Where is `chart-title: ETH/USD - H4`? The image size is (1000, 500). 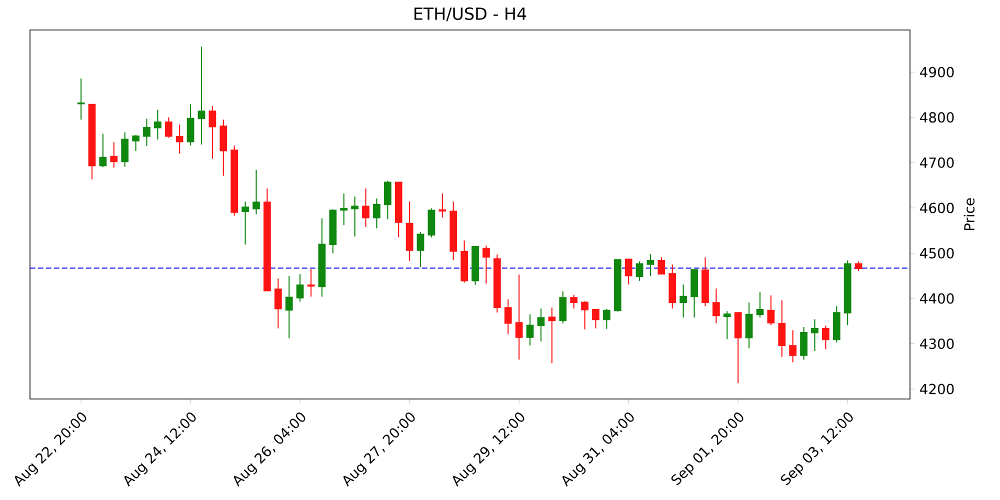 chart-title: ETH/USD - H4 is located at coordinates (470, 14).